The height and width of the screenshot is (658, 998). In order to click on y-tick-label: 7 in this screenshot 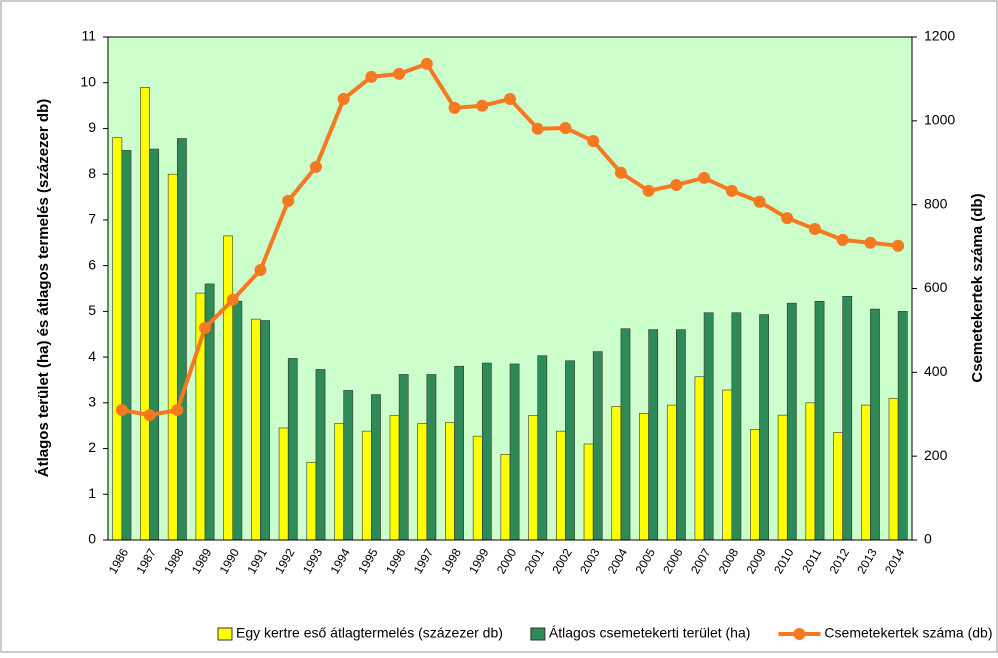, I will do `click(92, 219)`.